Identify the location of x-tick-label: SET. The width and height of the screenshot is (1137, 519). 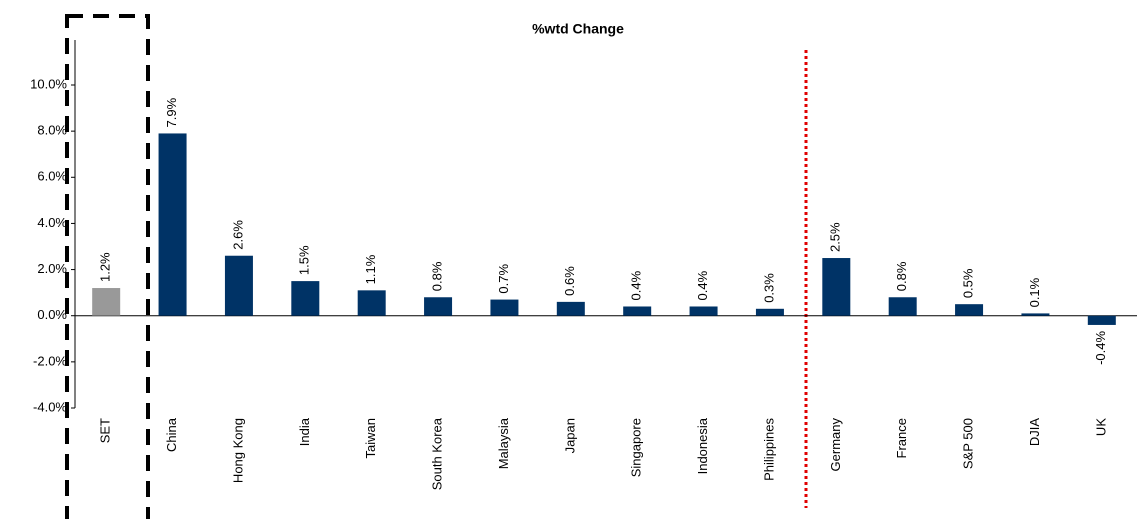
(105, 430).